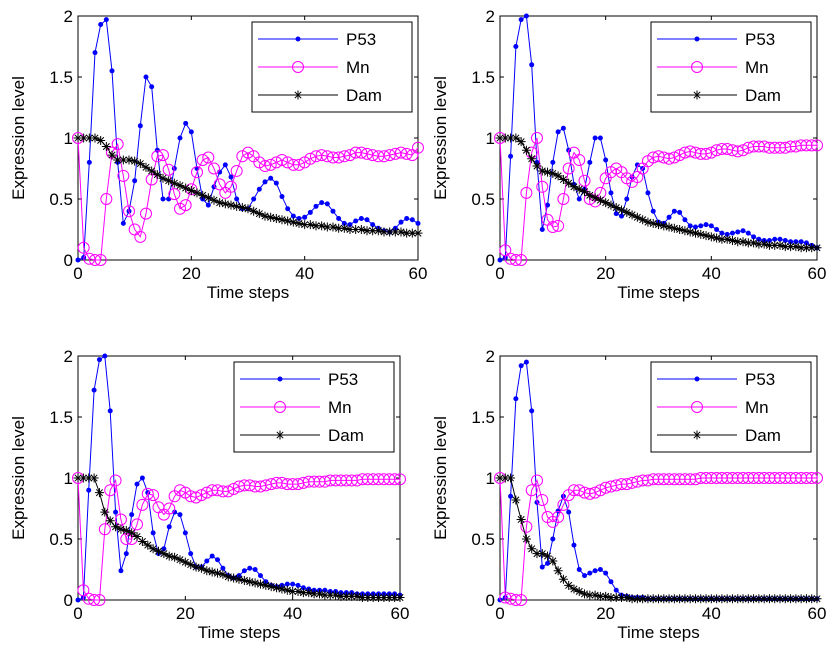 The image size is (832, 655). I want to click on chart-4-series-mn, so click(658, 539).